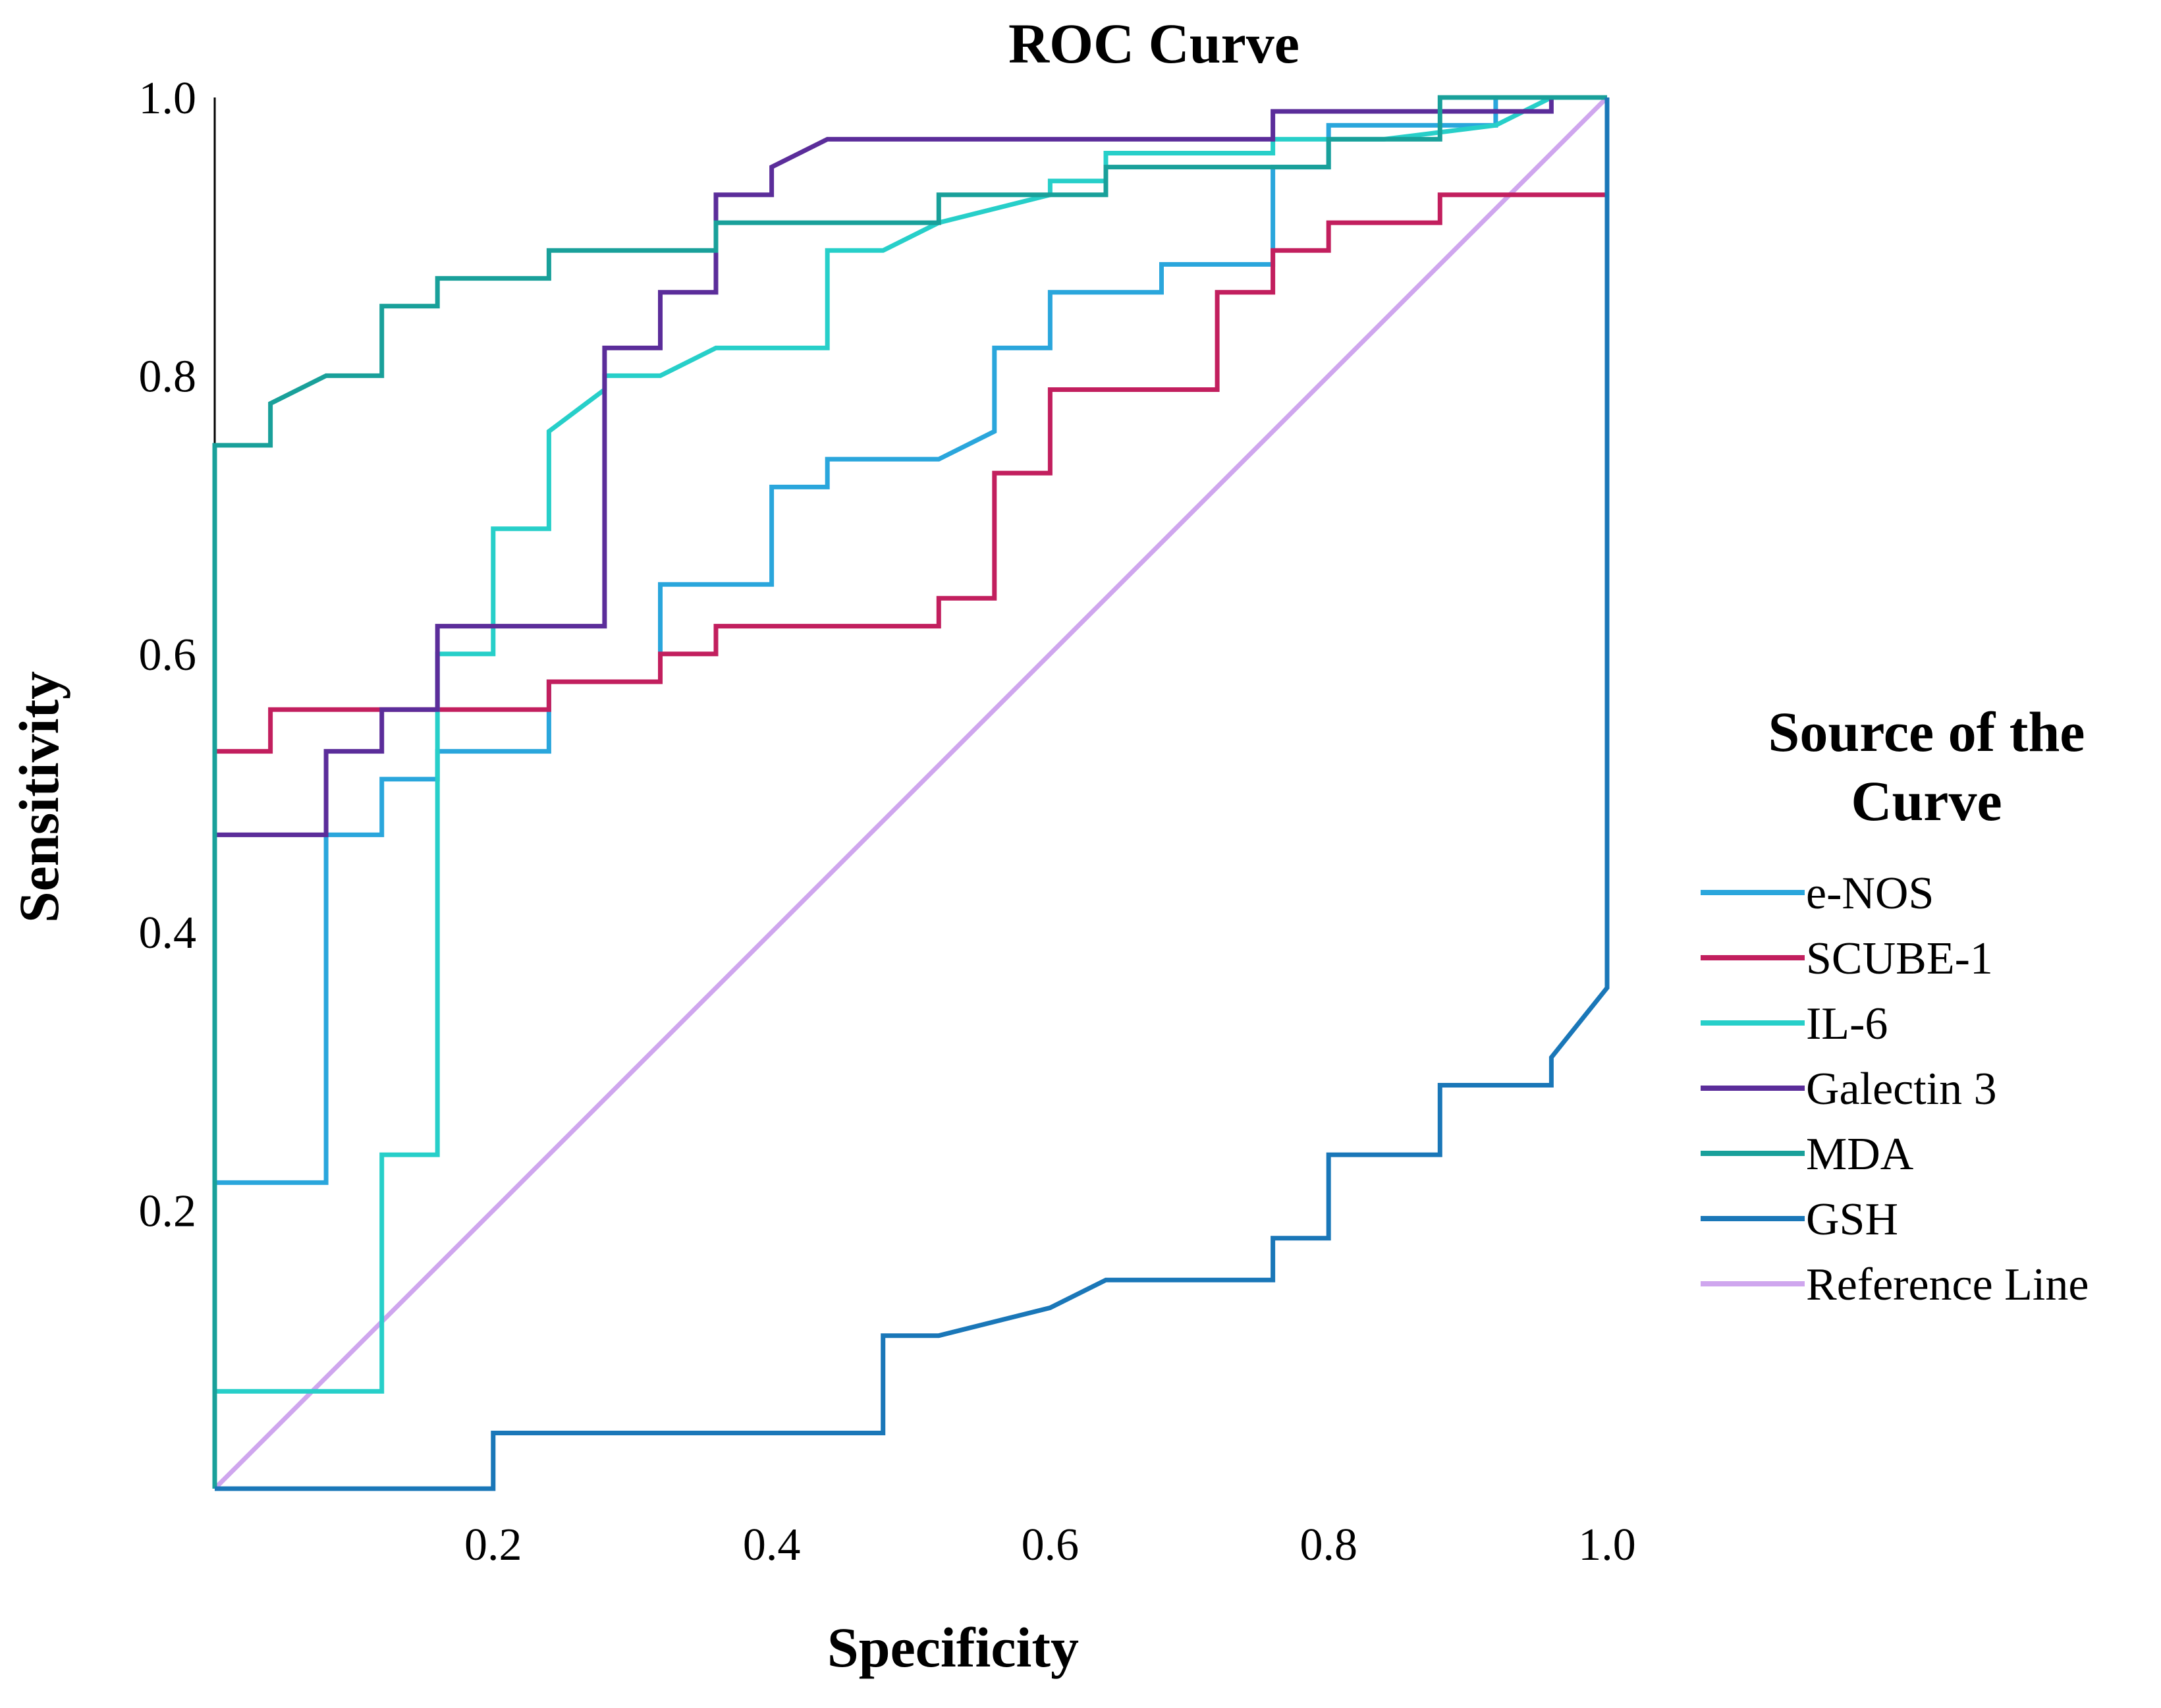  What do you see at coordinates (1948, 1284) in the screenshot?
I see `legend-label-reference-line: Reference Line` at bounding box center [1948, 1284].